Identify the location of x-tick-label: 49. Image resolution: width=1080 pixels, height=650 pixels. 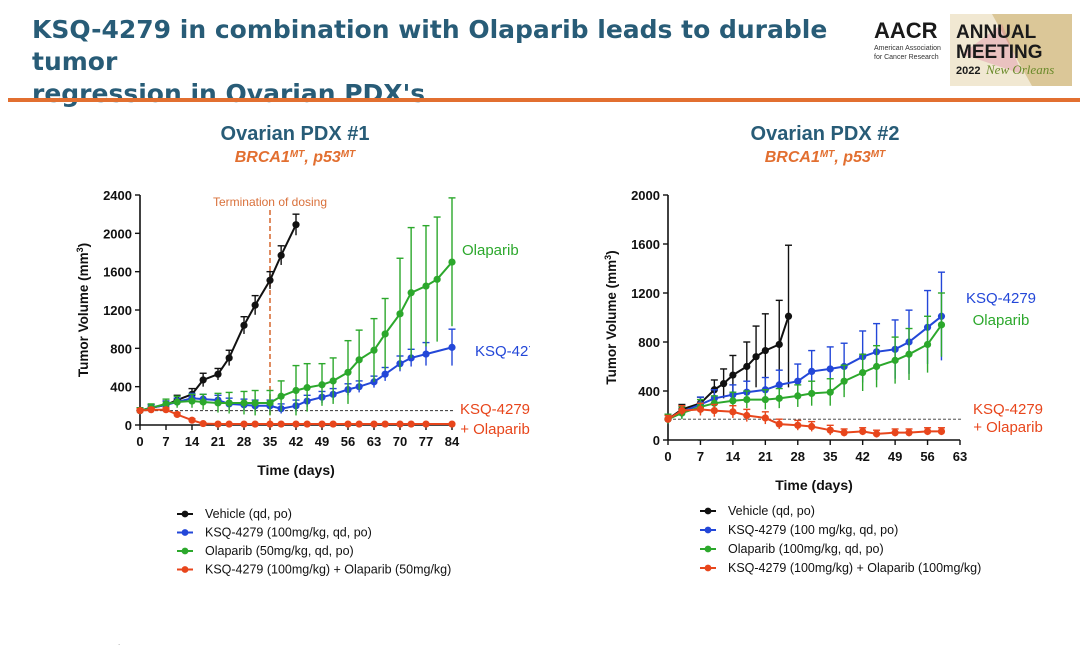
(322, 441).